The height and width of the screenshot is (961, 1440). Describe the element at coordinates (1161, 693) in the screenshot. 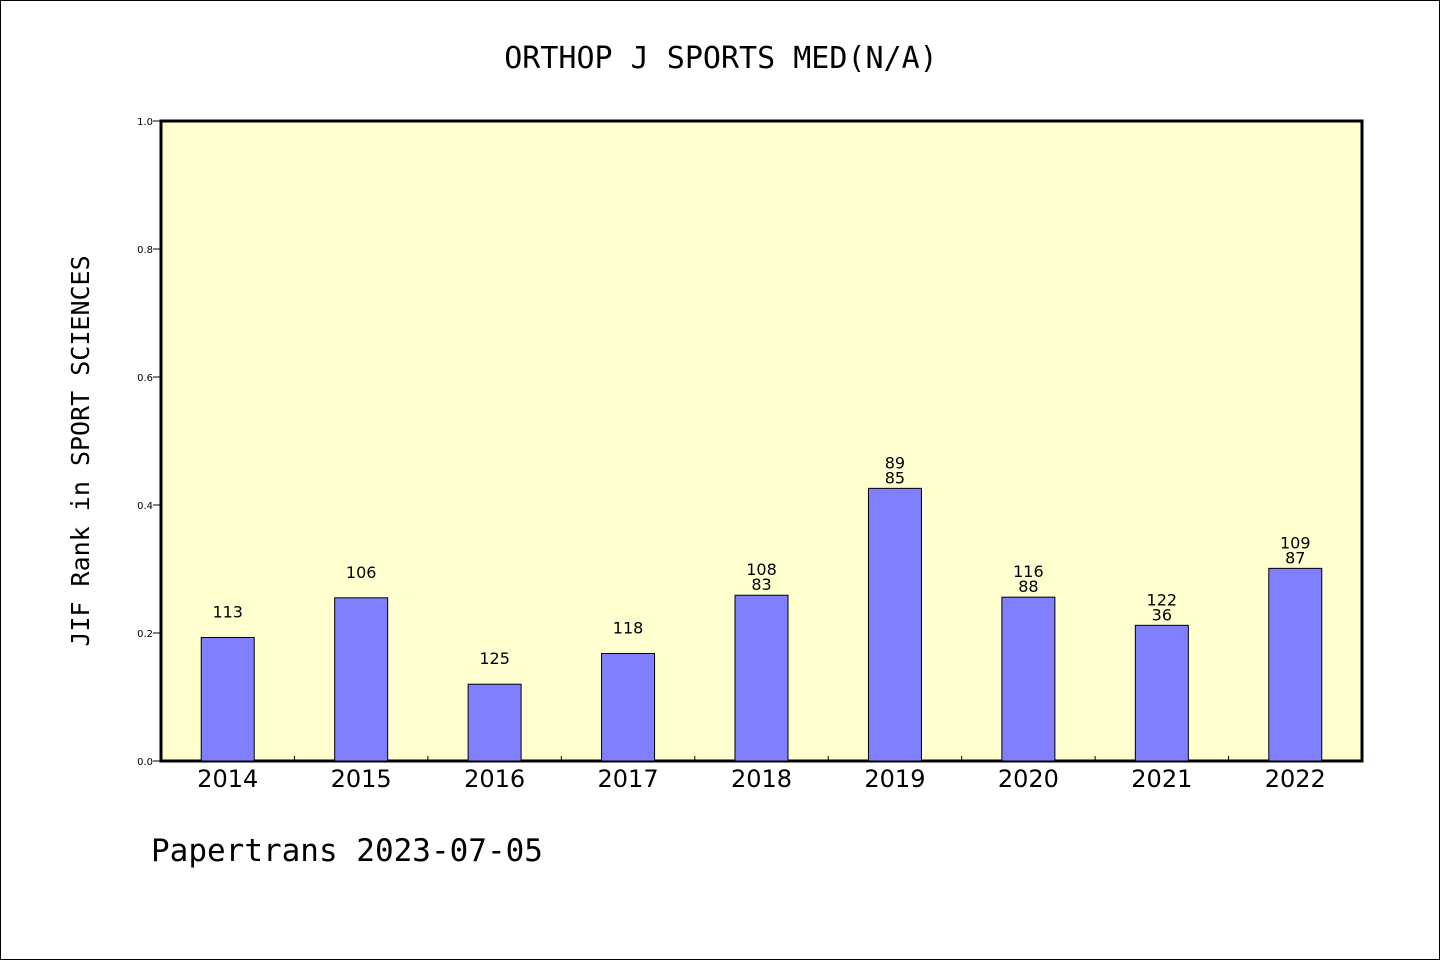

I see `bar-2021` at that location.